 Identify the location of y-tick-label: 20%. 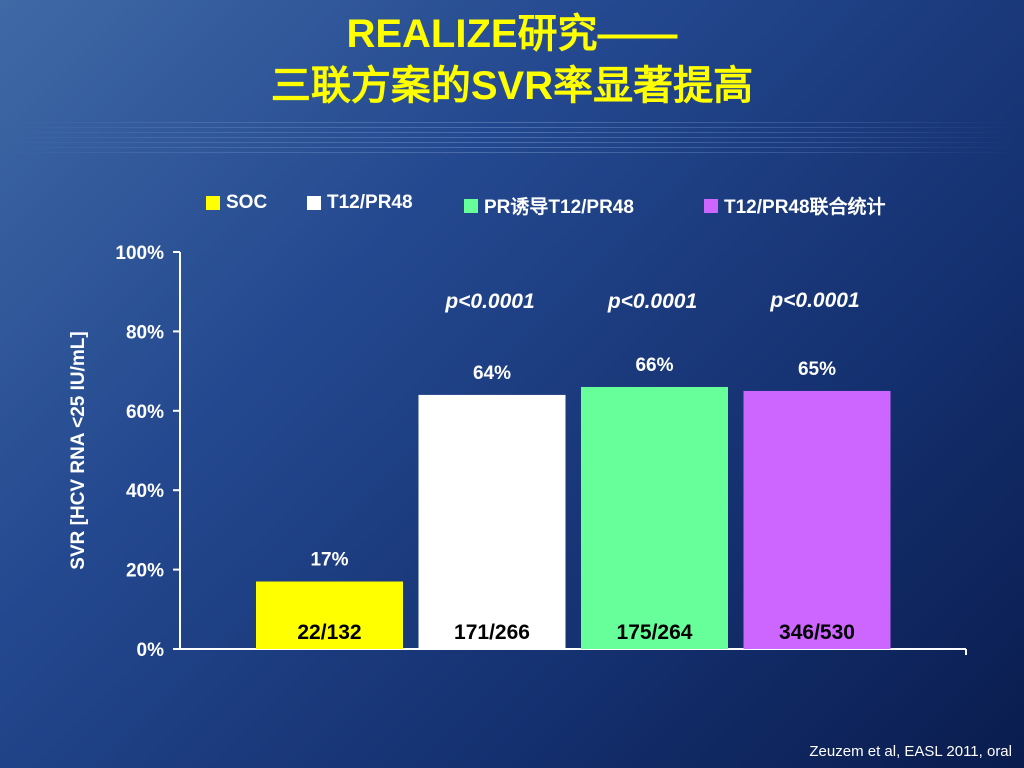
(145, 571).